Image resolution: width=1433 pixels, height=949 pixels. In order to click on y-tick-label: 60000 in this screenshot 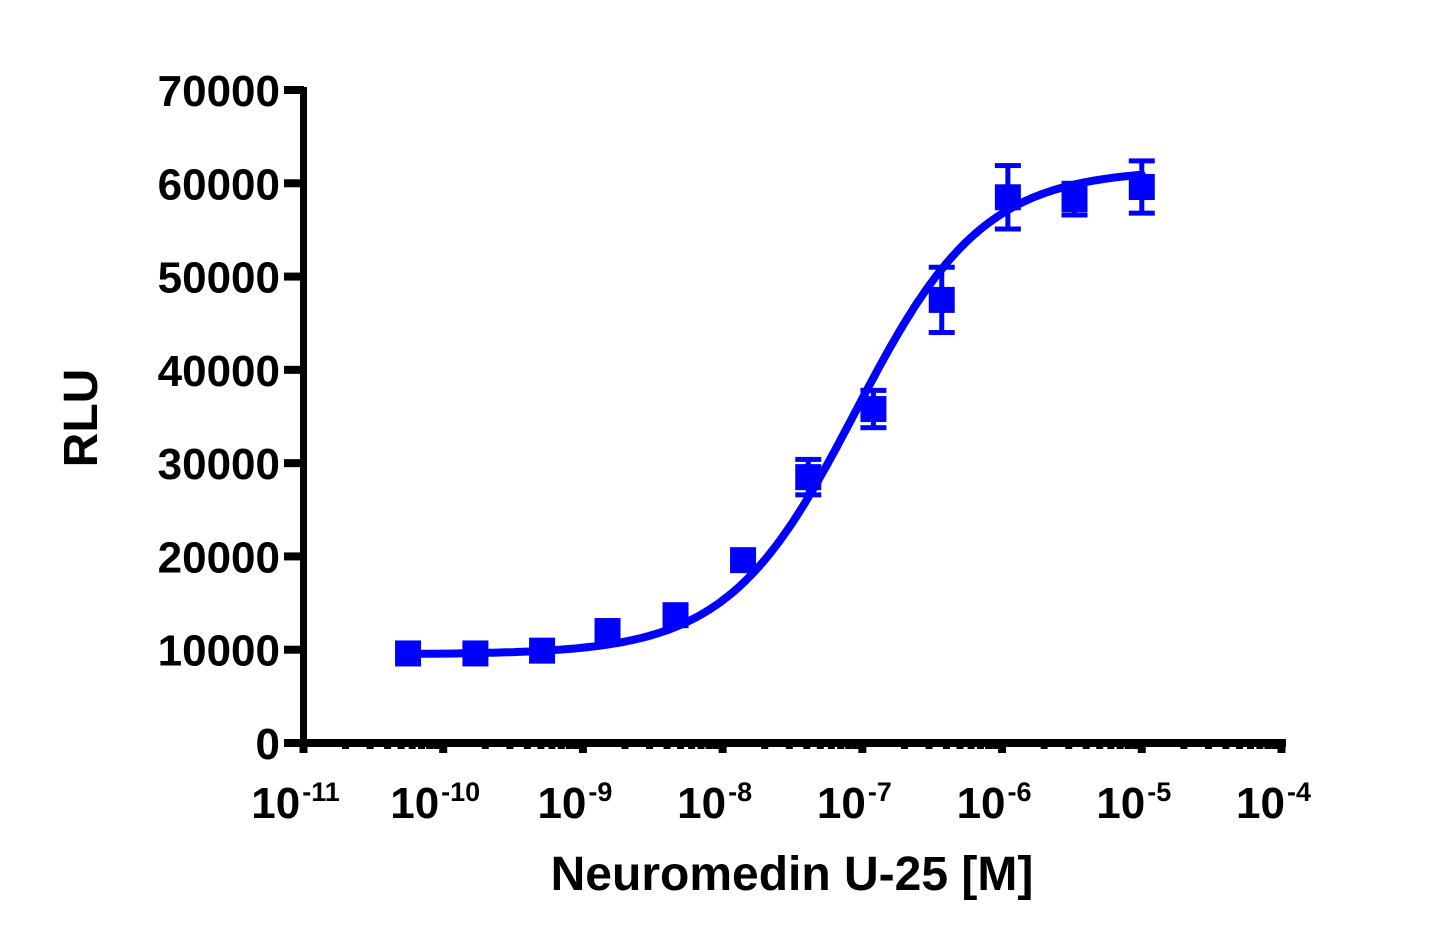, I will do `click(219, 184)`.